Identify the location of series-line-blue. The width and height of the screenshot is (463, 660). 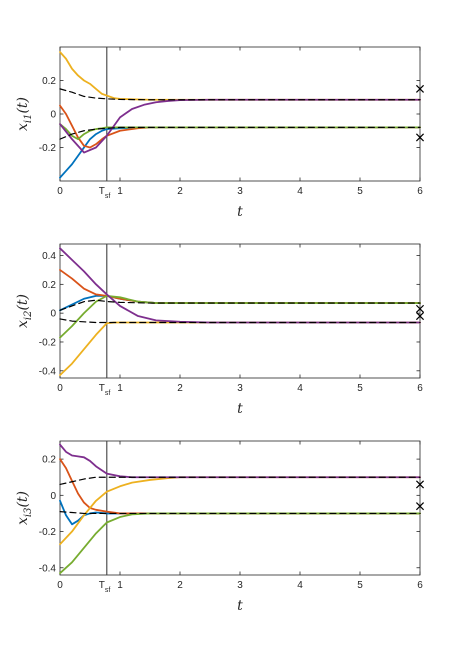
(240, 152).